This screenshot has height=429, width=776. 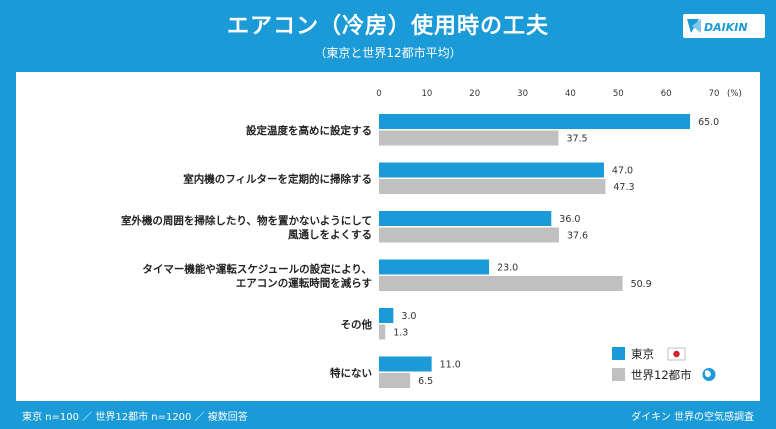 I want to click on category-label: 室内機のフィルターを定期的に掃除する, so click(x=277, y=178).